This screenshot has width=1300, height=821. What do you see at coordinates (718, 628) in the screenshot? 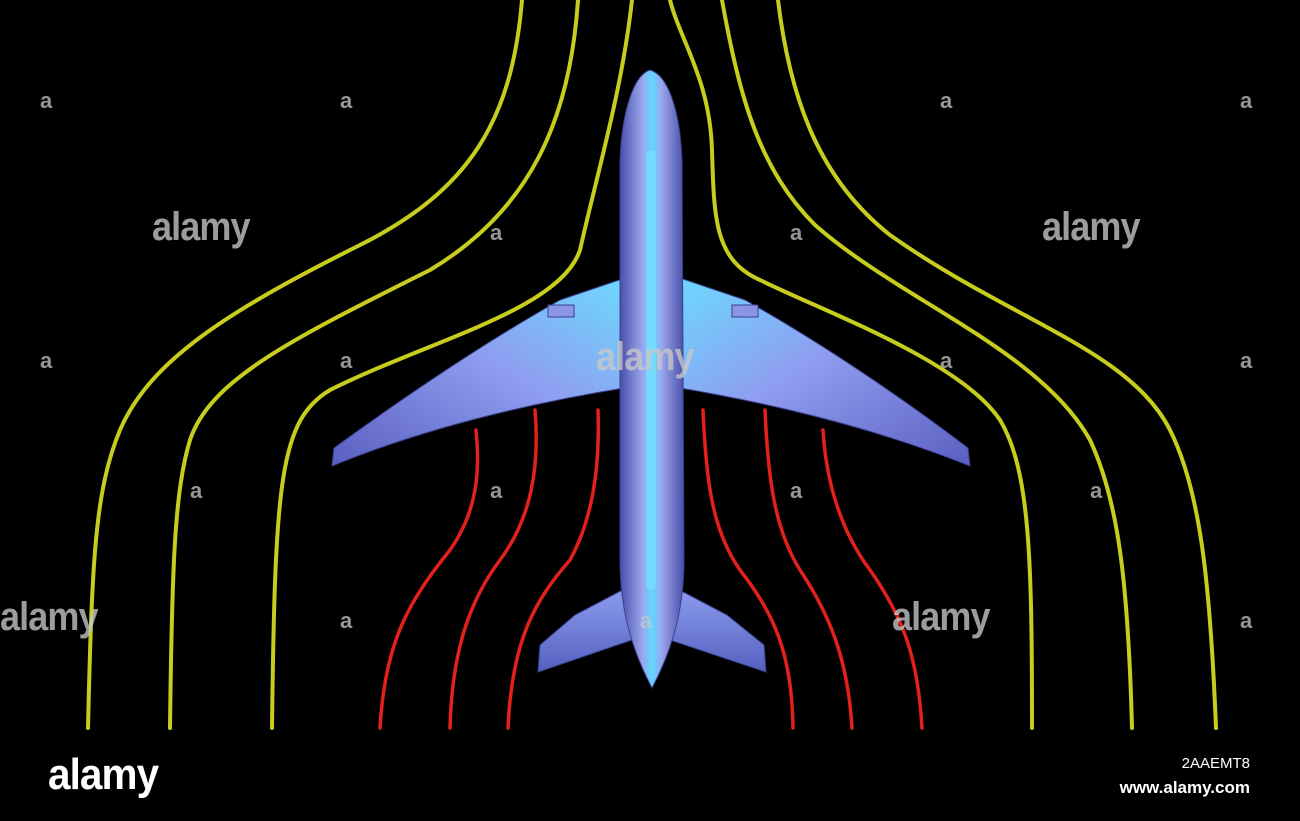
I see `right-tailplane` at bounding box center [718, 628].